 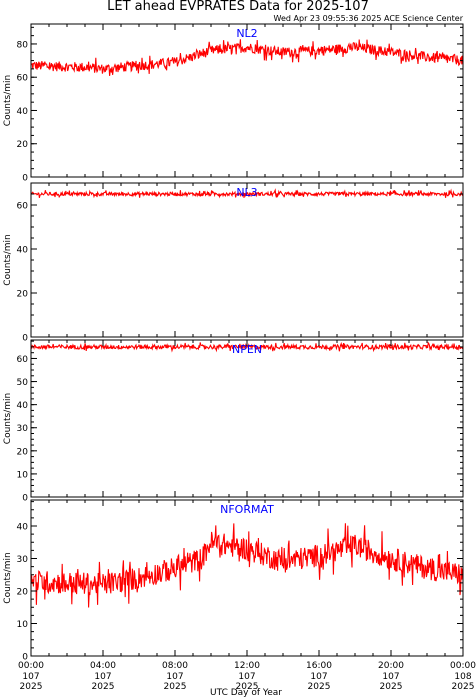 What do you see at coordinates (238, 7) in the screenshot?
I see `chart-title: LET ahead EVPRATES Data for 2025-107` at bounding box center [238, 7].